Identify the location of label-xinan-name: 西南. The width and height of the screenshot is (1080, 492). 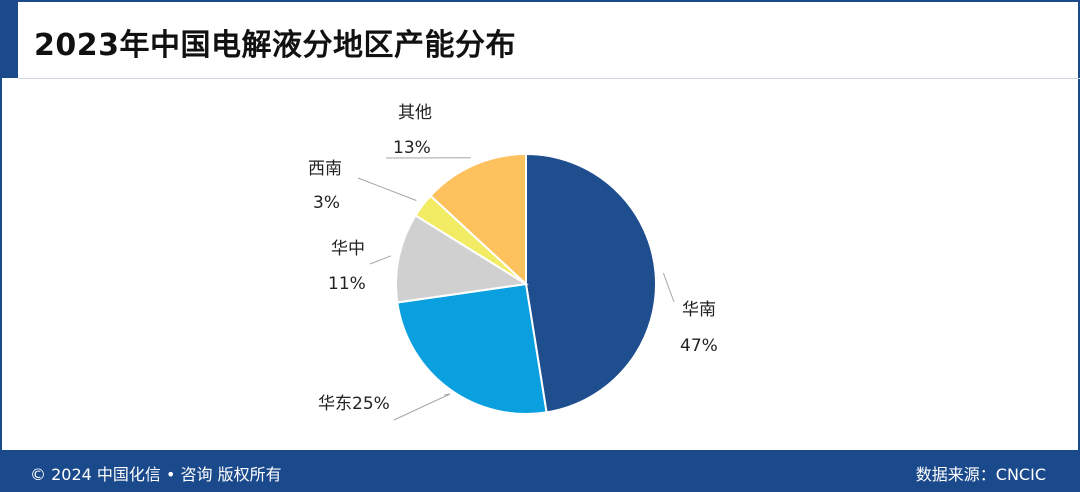
(325, 169).